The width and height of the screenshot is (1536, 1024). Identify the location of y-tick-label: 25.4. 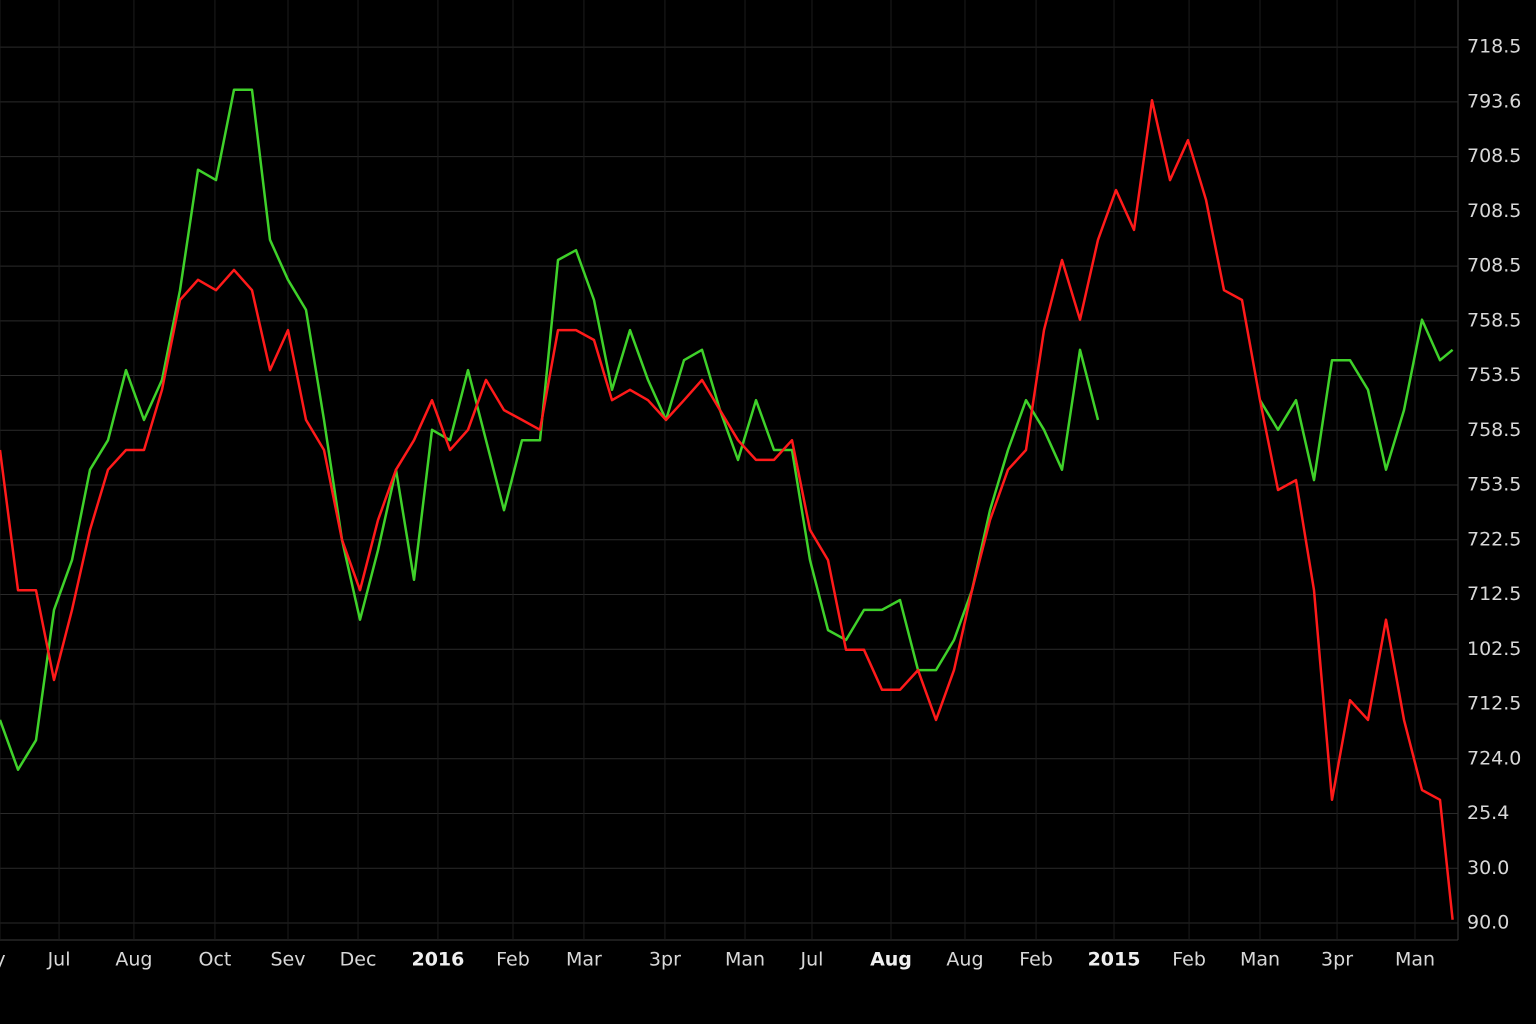
(1488, 813).